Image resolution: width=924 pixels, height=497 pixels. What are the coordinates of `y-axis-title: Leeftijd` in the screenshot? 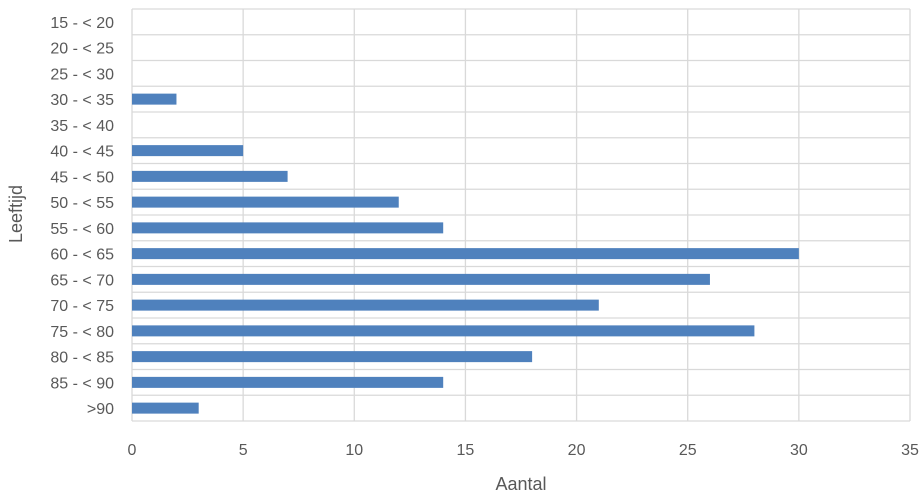 It's located at (16, 214).